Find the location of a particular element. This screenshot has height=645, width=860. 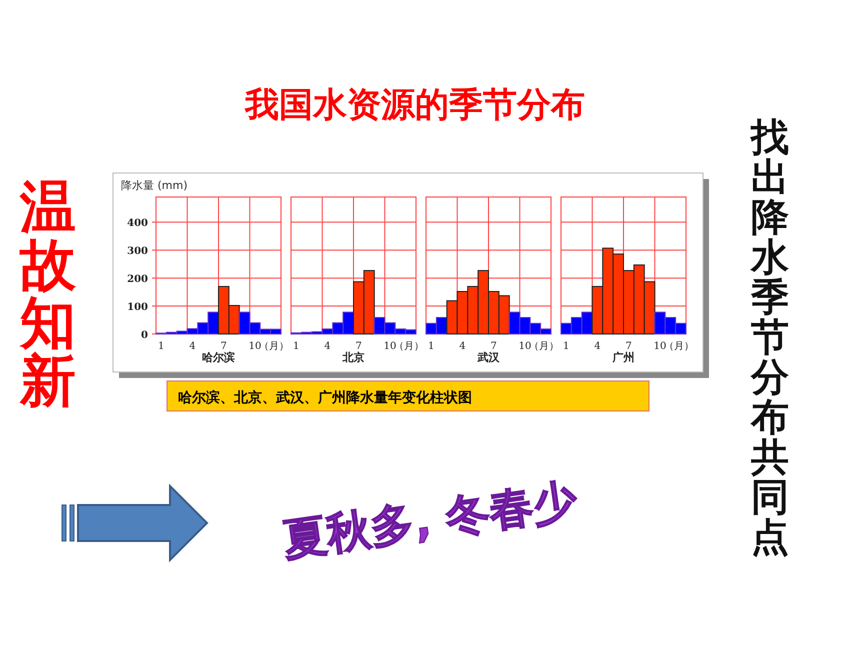

text: 温故知新 is located at coordinates (48, 294).